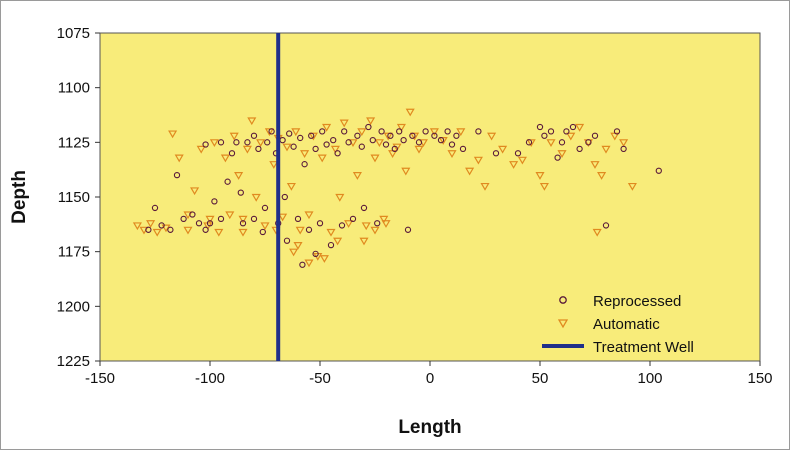  Describe the element at coordinates (74, 197) in the screenshot. I see `y-tick-label: 1150` at that location.